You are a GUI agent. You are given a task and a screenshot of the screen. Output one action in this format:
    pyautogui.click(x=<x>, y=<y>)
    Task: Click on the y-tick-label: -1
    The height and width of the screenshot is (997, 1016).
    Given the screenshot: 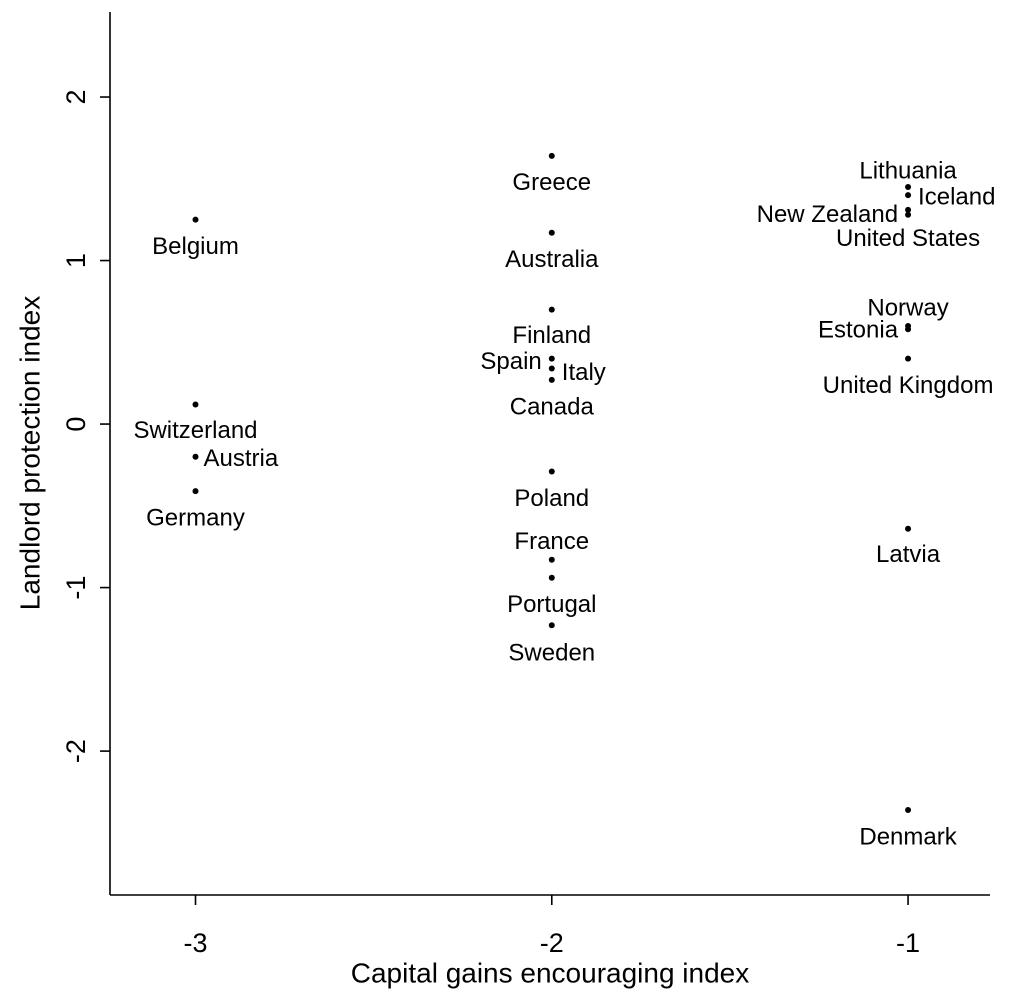 What is the action you would take?
    pyautogui.click(x=76, y=588)
    